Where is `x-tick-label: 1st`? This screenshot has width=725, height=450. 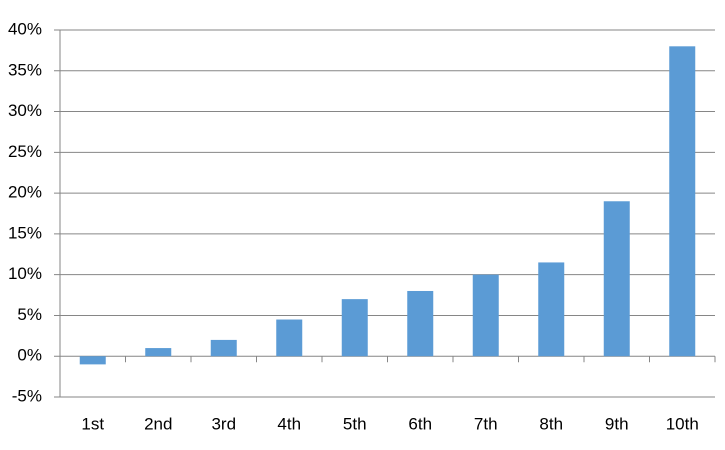
x-tick-label: 1st is located at coordinates (92, 423).